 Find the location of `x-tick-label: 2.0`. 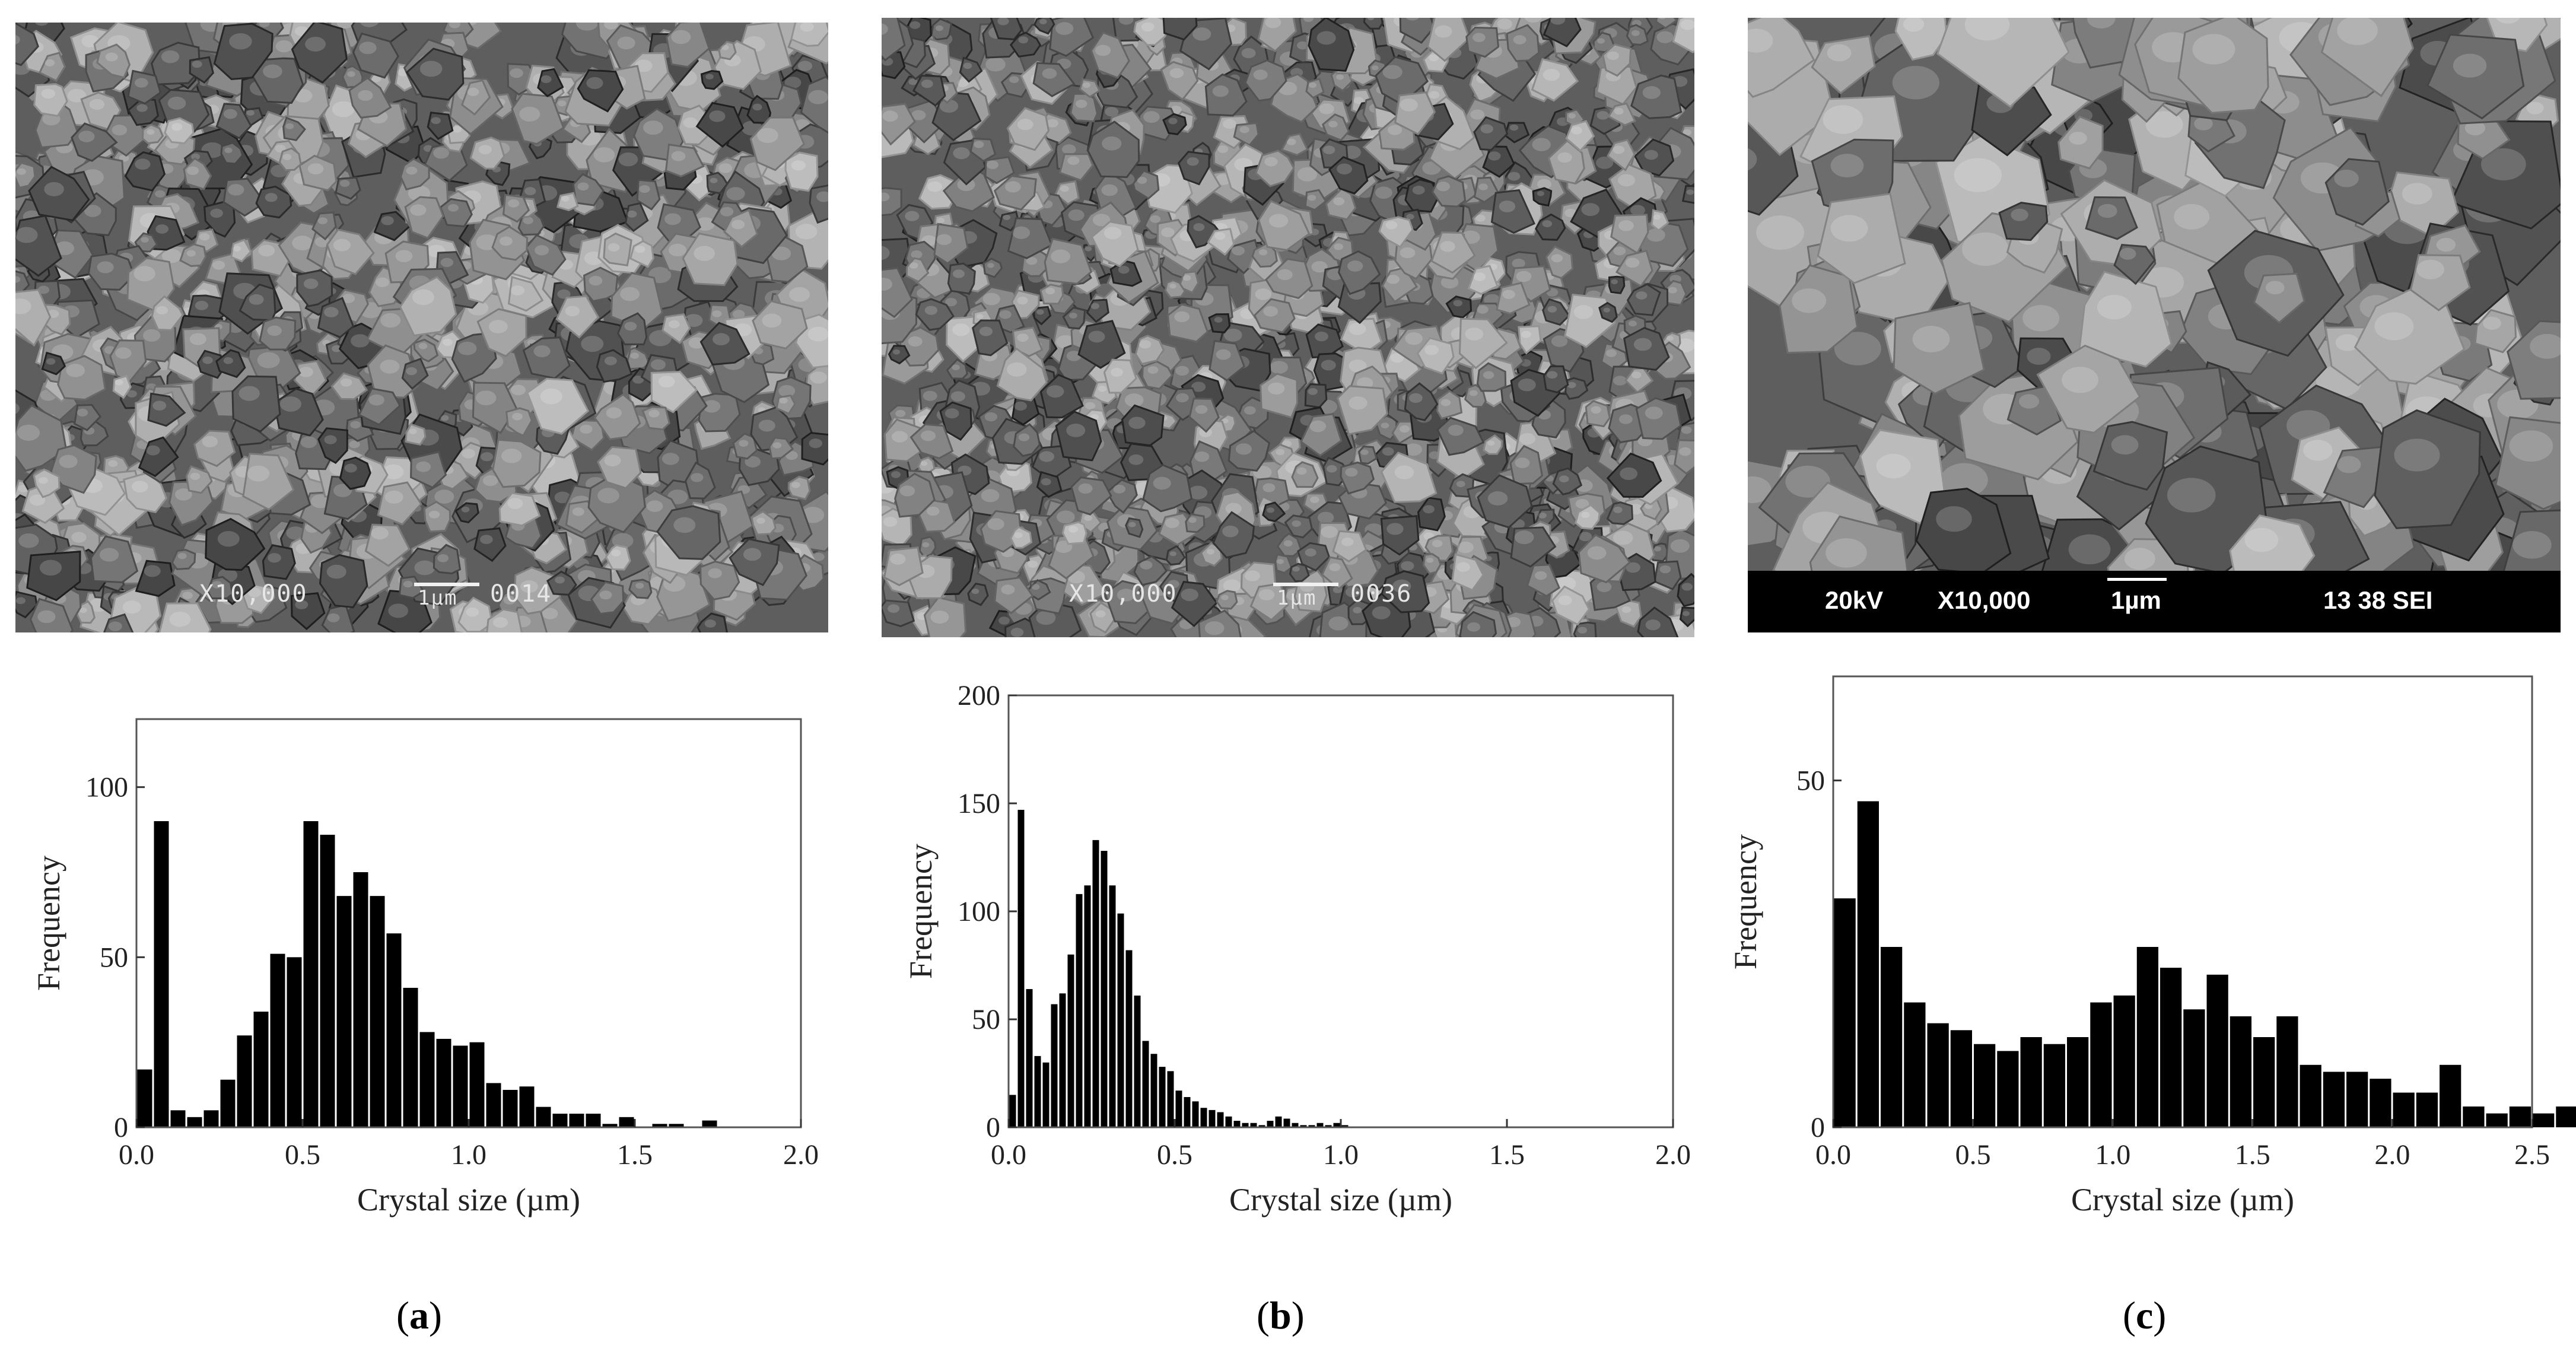

x-tick-label: 2.0 is located at coordinates (2392, 1155).